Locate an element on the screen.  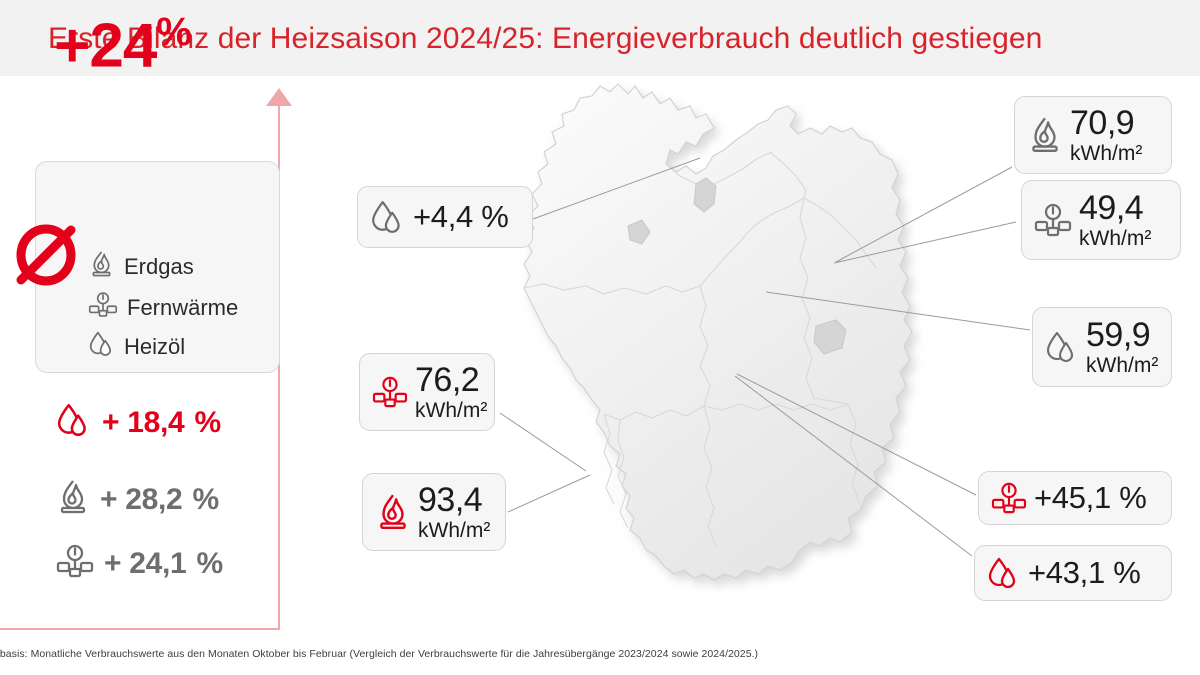
callout-ost-heizoel: 59,9 kWh/m² is located at coordinates (1102, 347).